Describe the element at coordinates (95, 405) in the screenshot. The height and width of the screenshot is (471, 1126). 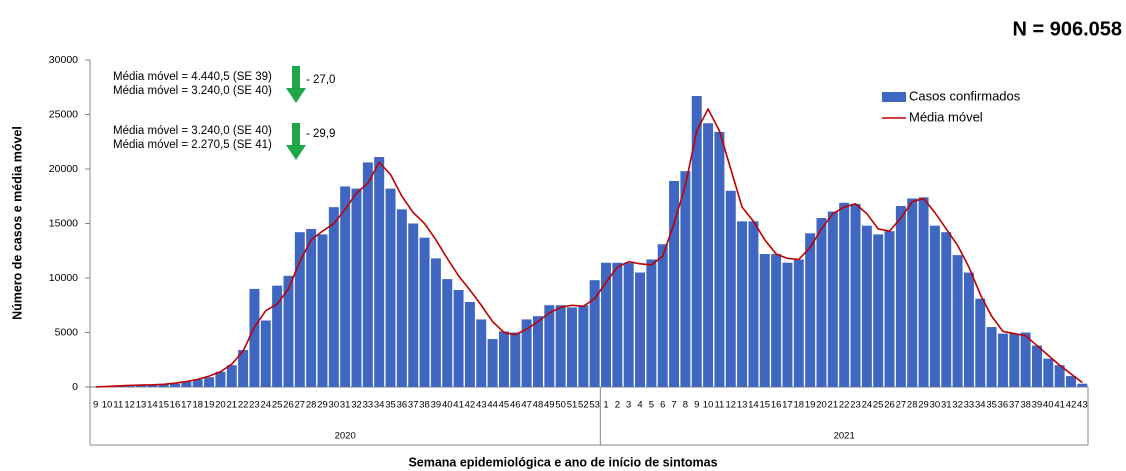
I see `x-tick-label: 9` at that location.